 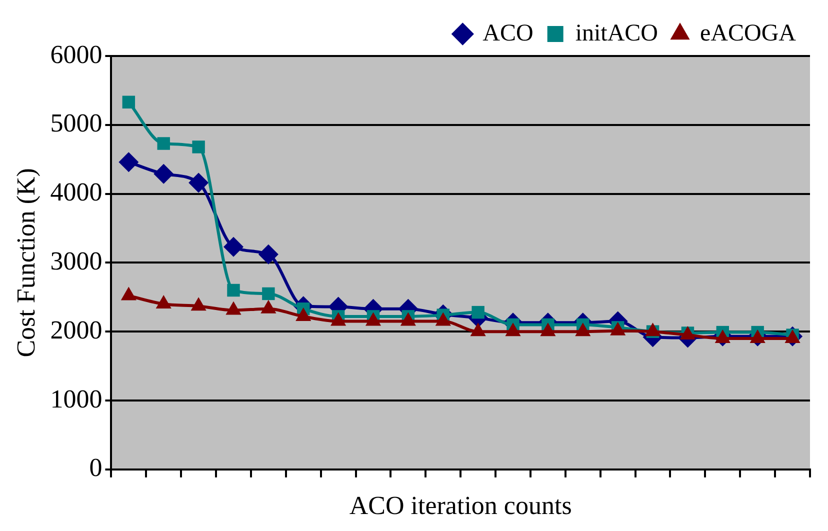 I want to click on y-tick-label: 1000, so click(x=76, y=399).